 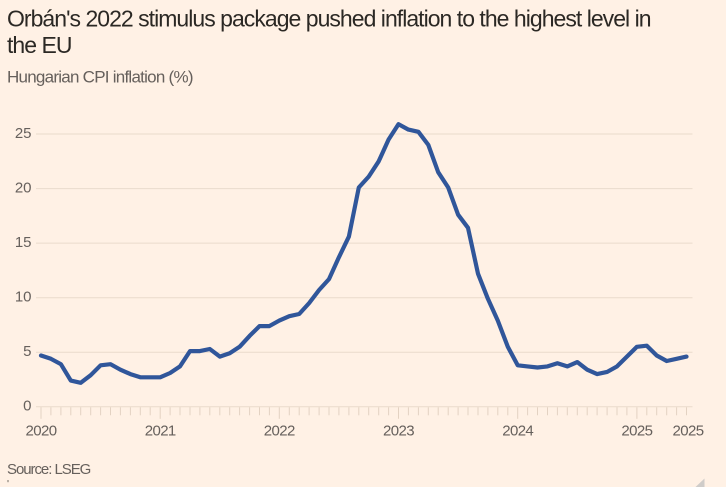 I want to click on svg-text: 15, so click(x=23, y=242).